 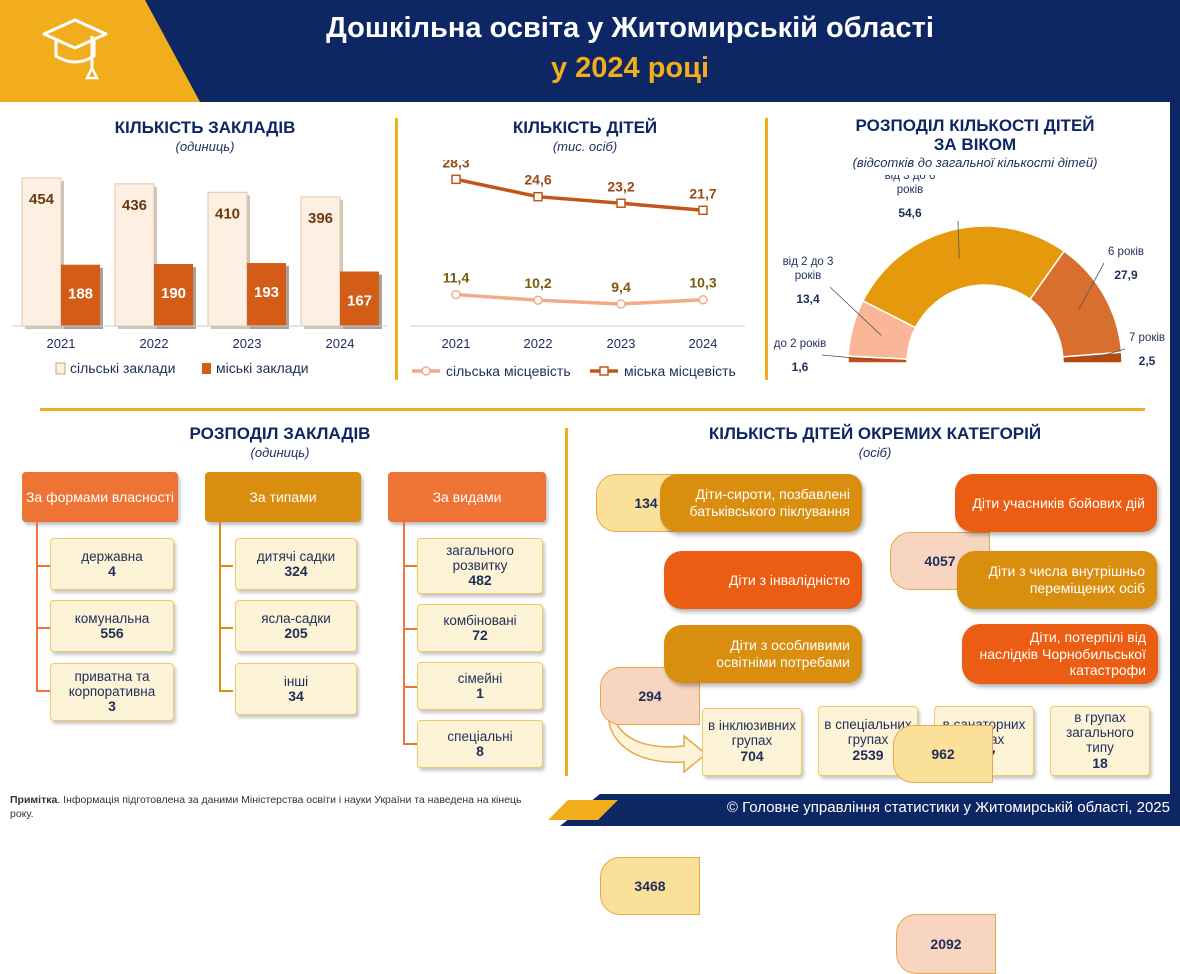 What do you see at coordinates (875, 452) in the screenshot?
I see `categories-subtitle: (осіб)` at bounding box center [875, 452].